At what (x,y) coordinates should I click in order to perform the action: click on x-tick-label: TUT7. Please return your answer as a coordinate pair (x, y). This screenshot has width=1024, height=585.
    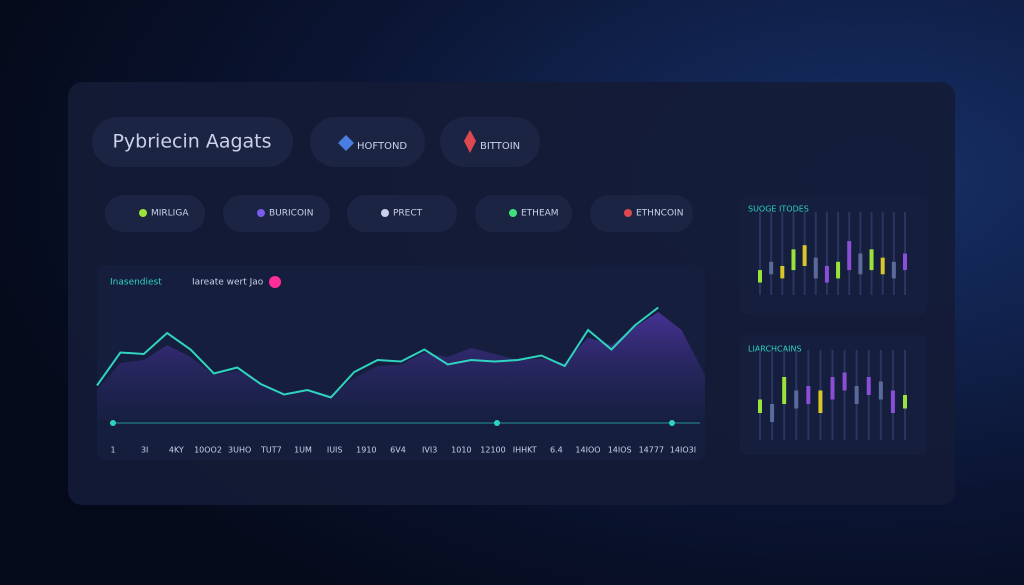
    Looking at the image, I should click on (271, 450).